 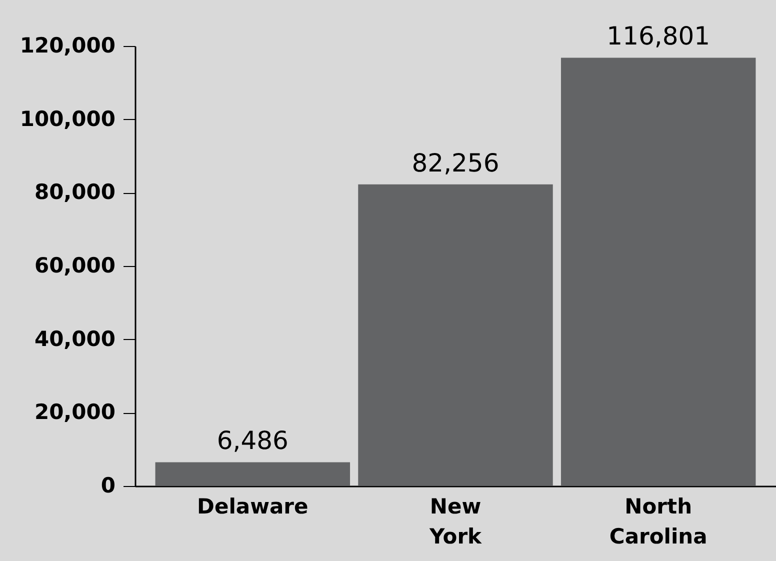 What do you see at coordinates (75, 266) in the screenshot?
I see `y-tick-label: 60,000` at bounding box center [75, 266].